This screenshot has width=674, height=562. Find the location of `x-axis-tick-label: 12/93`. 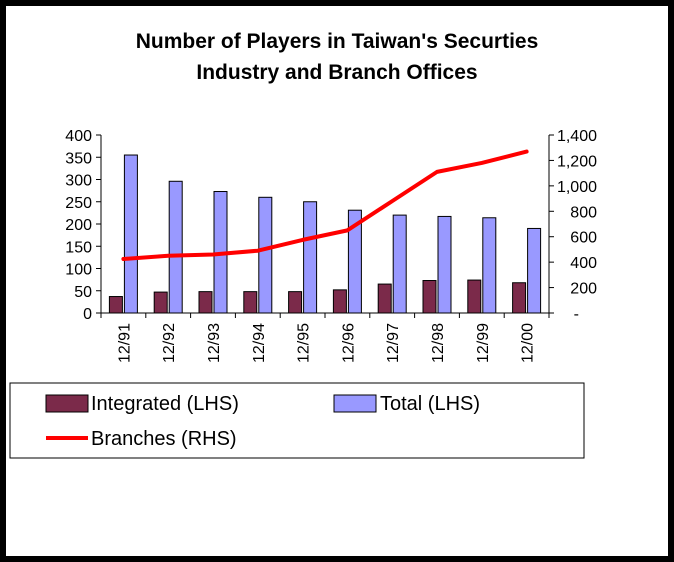

x-axis-tick-label: 12/93 is located at coordinates (214, 343).